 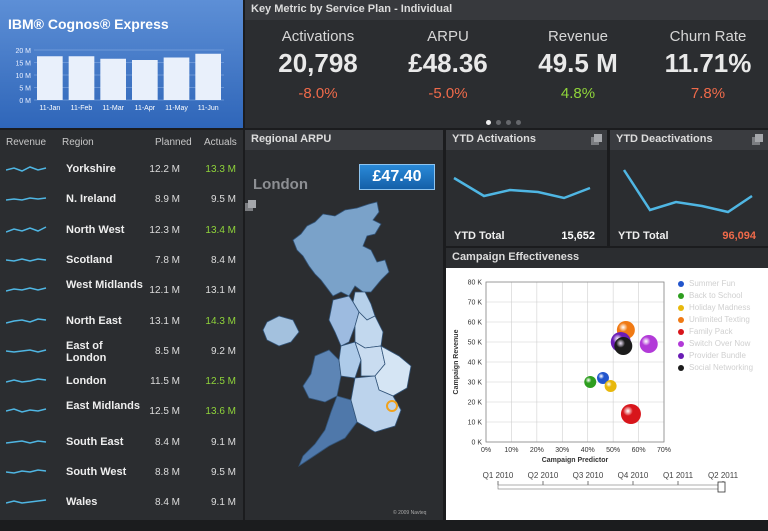 I want to click on bubble-switch-over-now, so click(x=648, y=344).